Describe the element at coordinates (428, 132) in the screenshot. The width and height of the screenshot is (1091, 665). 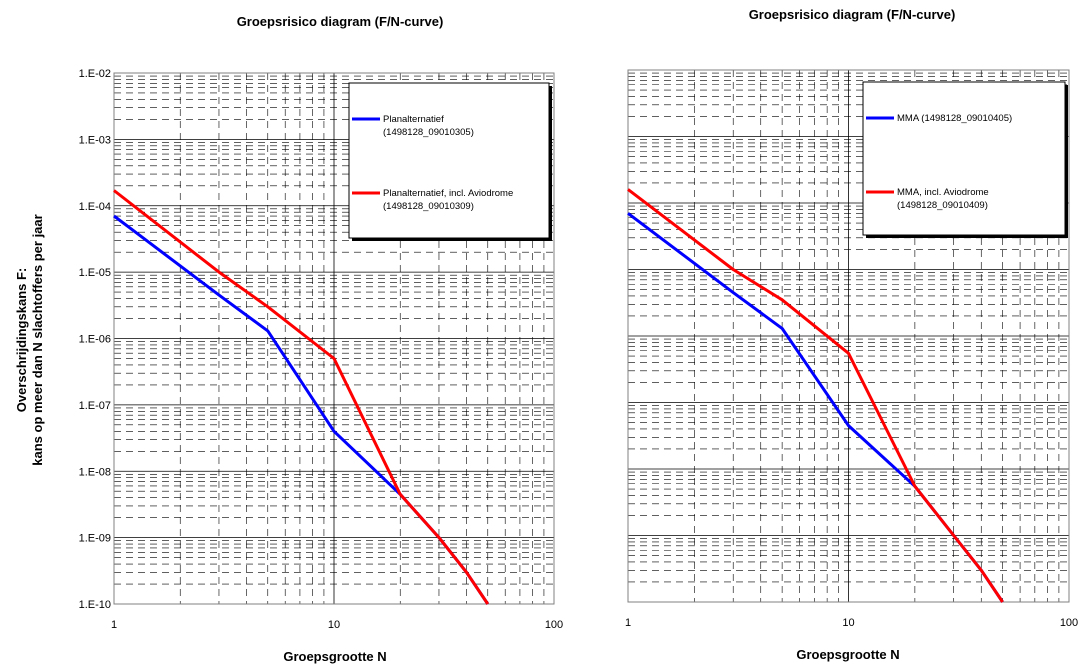
I see `left-legend-entry-line2: (1498128_09010305)` at that location.